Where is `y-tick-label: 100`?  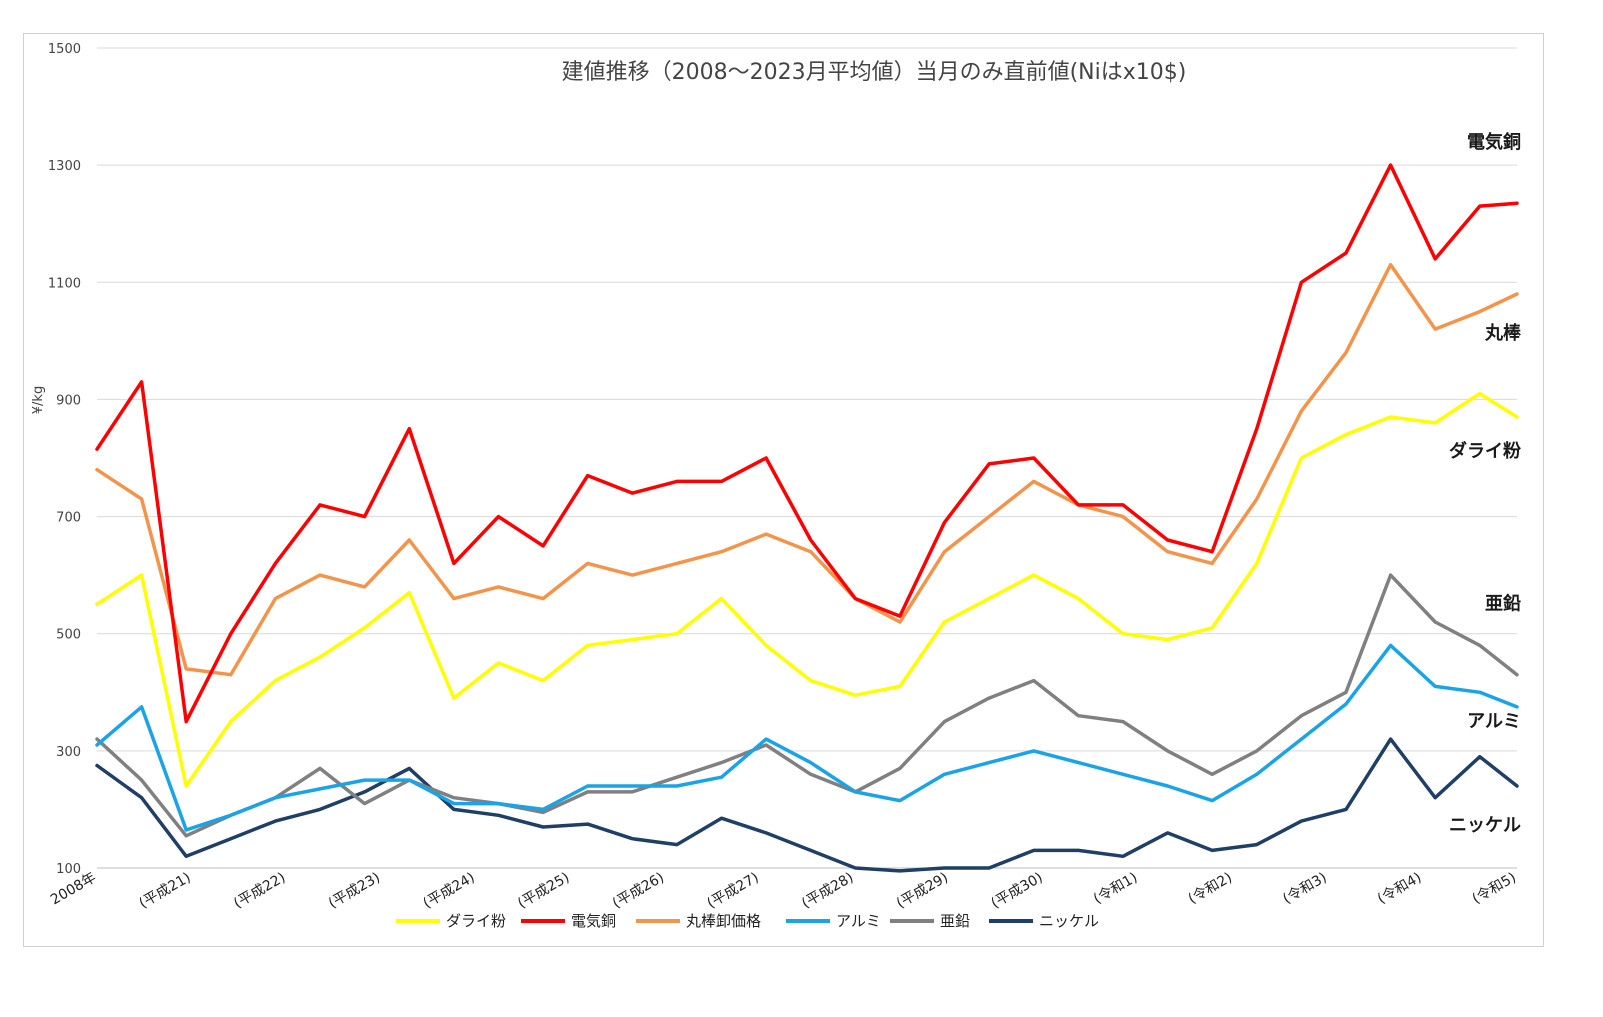
y-tick-label: 100 is located at coordinates (68, 869).